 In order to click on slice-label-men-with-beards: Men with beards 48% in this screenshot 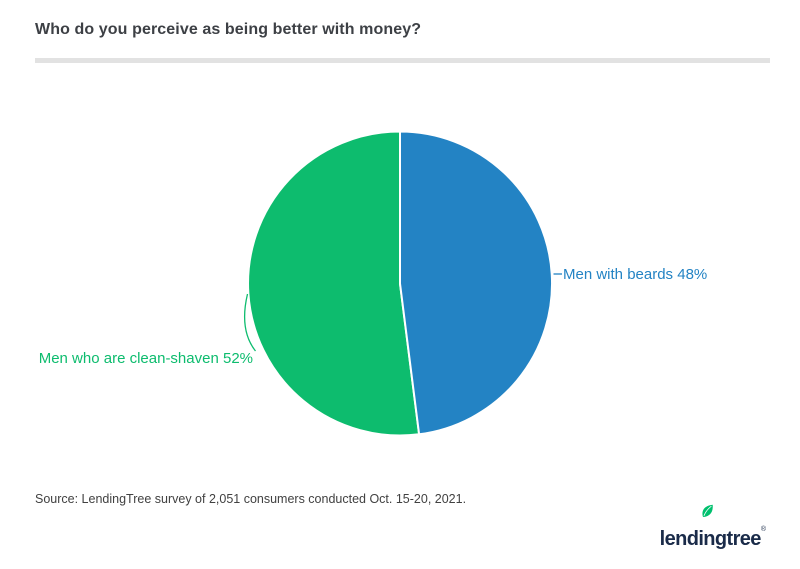, I will do `click(635, 274)`.